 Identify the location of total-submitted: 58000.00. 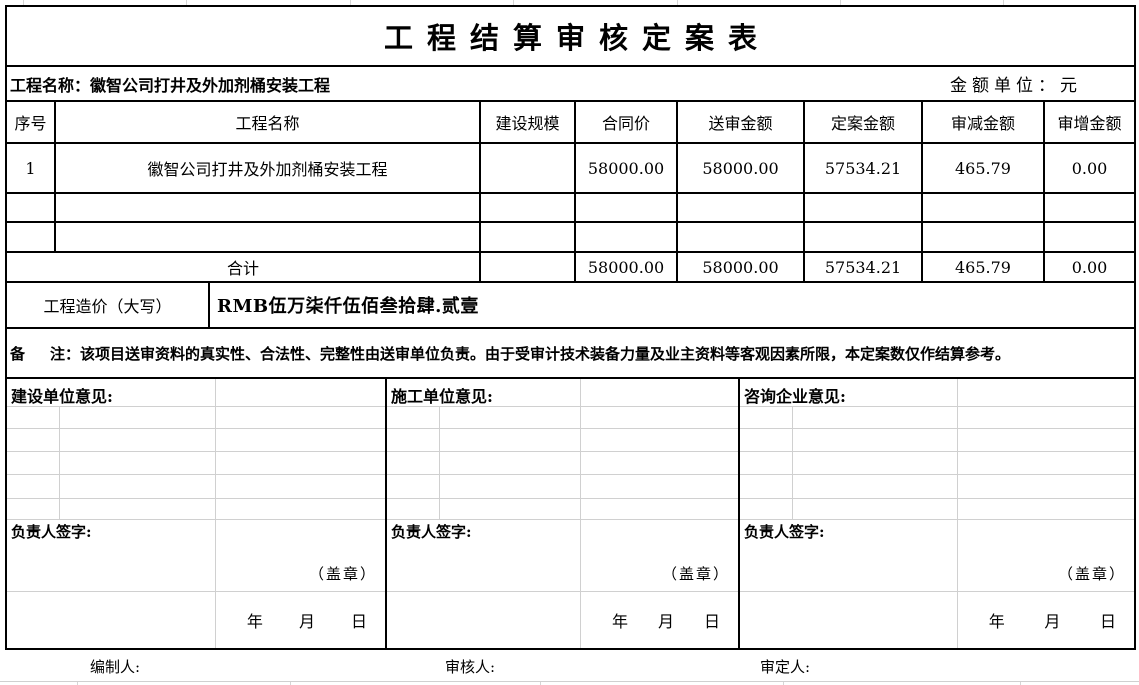
(740, 267).